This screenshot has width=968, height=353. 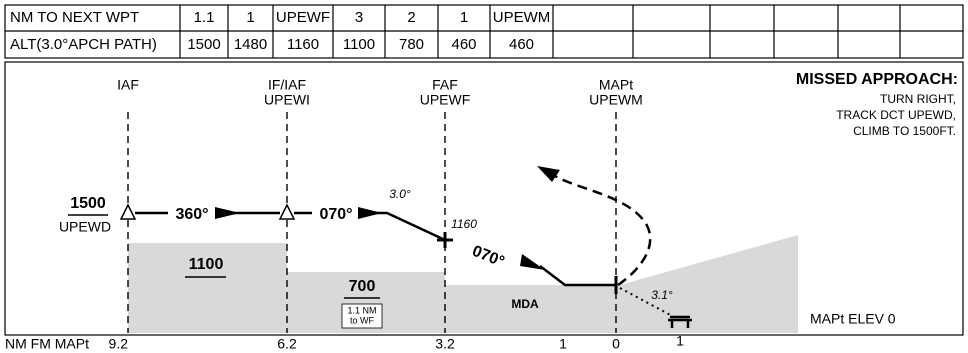 I want to click on course: 360°, so click(x=191, y=214).